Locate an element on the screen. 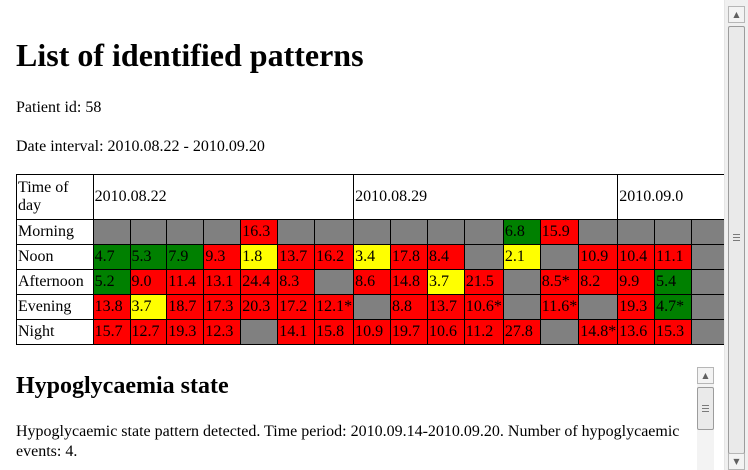 Image resolution: width=748 pixels, height=470 pixels. value-cell: 8.5* is located at coordinates (559, 282).